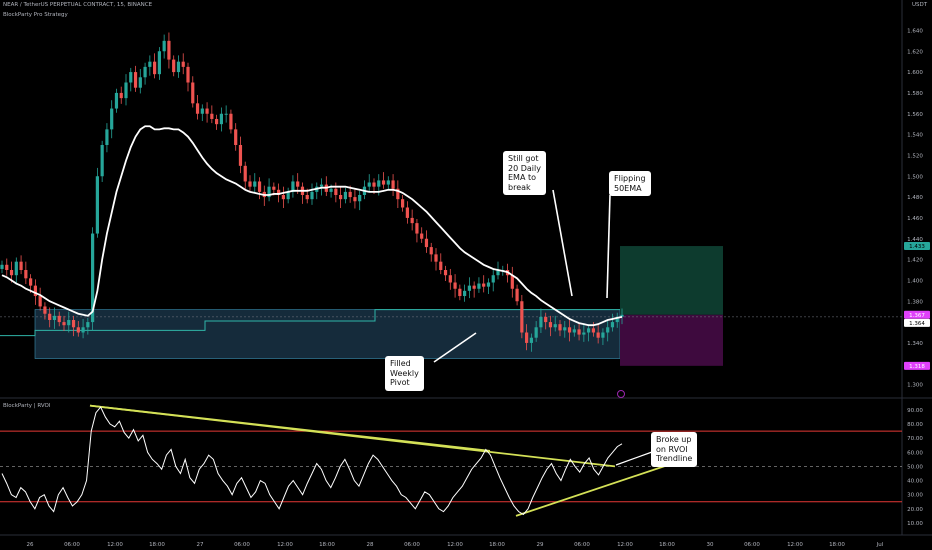 Image resolution: width=932 pixels, height=550 pixels. I want to click on stop-zone, so click(671, 340).